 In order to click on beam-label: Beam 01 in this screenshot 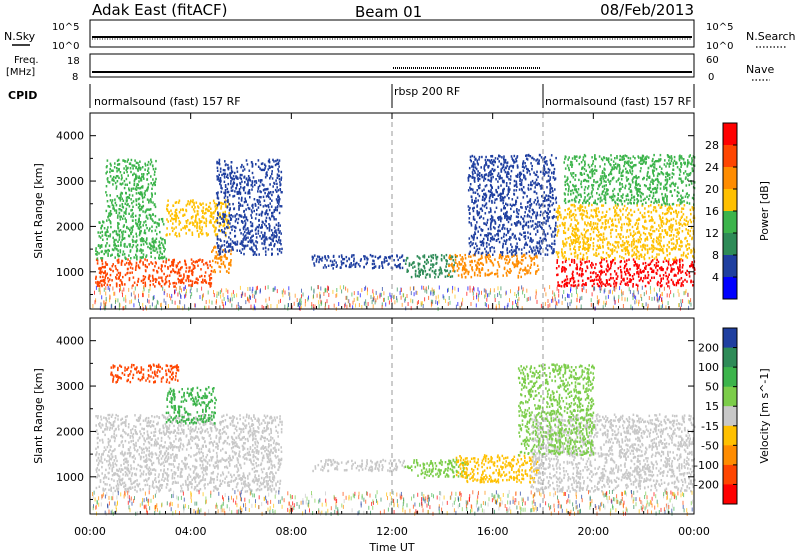, I will do `click(388, 12)`.